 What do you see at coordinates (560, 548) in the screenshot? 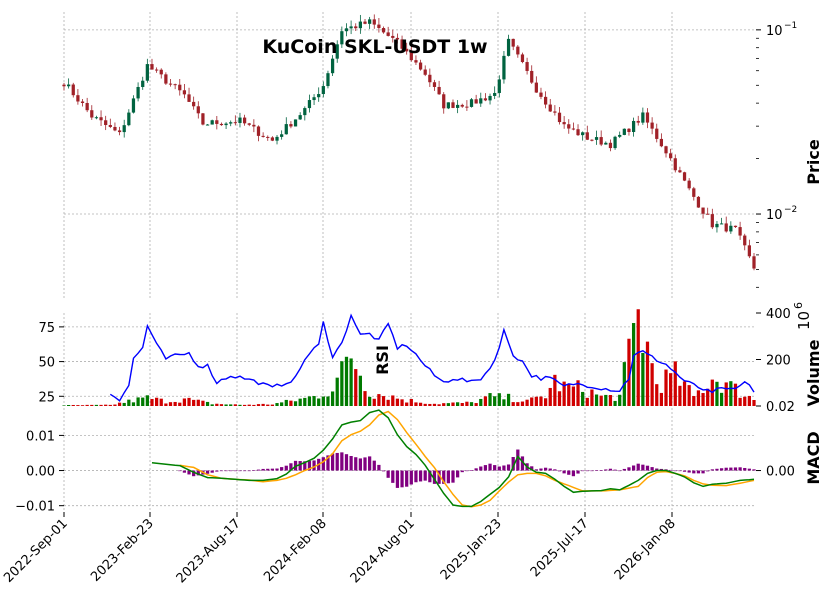
I see `x-tick-label: 2025-Jul-17` at bounding box center [560, 548].